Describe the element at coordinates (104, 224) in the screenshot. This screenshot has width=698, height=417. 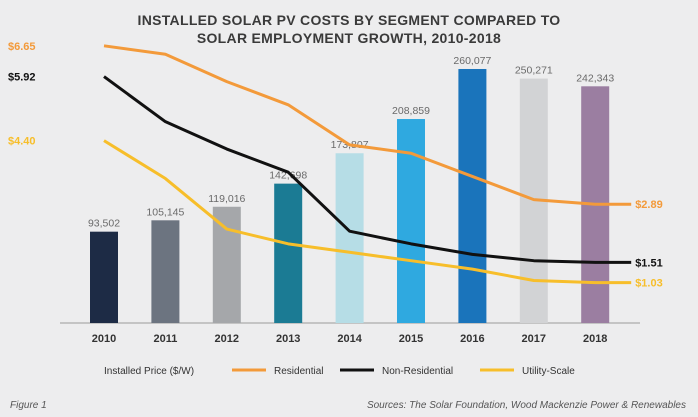
I see `bar-value-label-2010: 93,502` at that location.